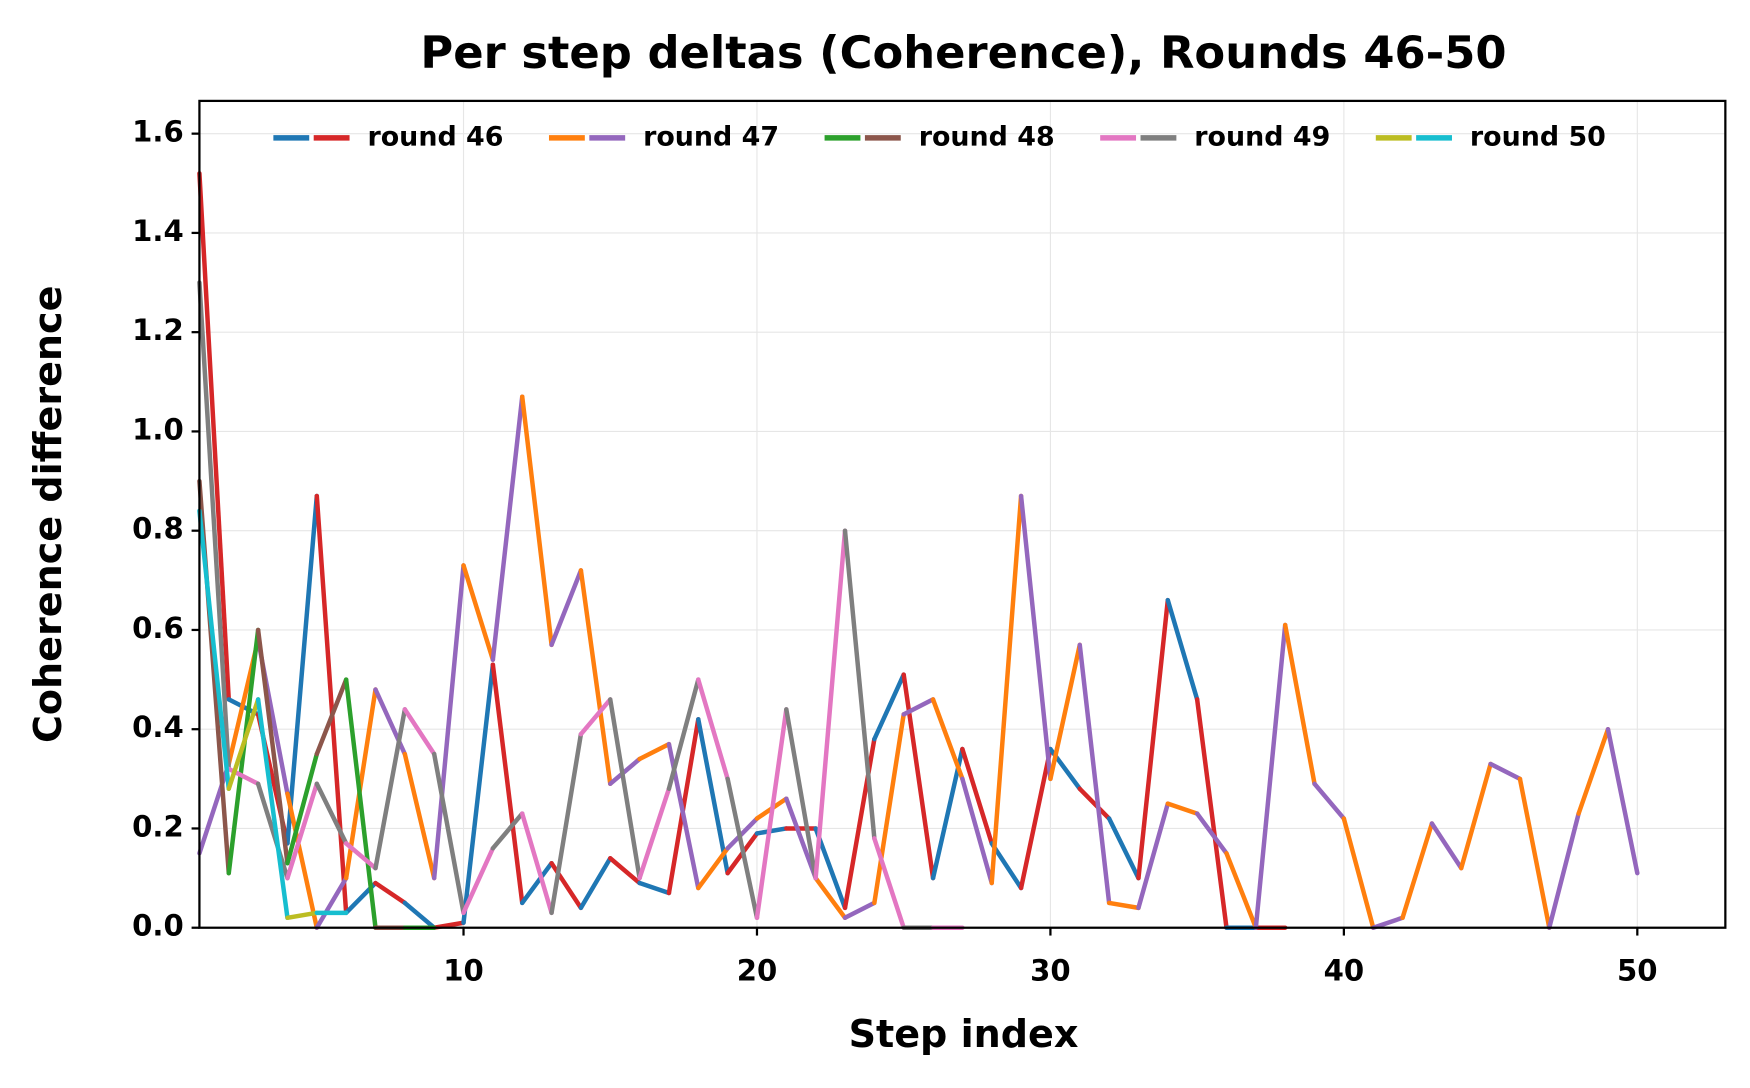 The height and width of the screenshot is (1088, 1750). I want to click on x-tick-label: 40, so click(1344, 971).